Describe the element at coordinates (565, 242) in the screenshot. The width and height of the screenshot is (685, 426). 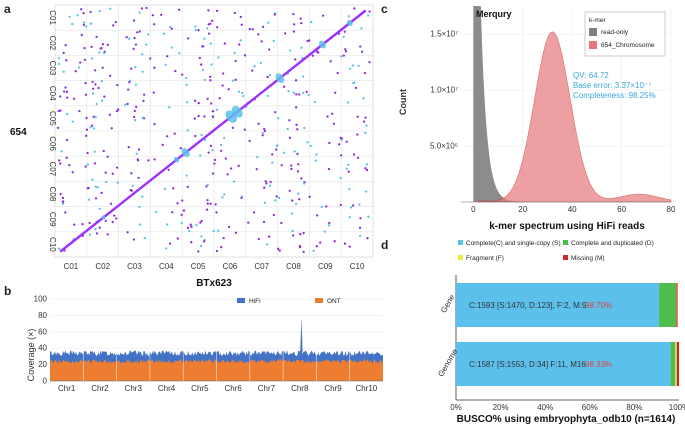
I see `busco-legend-swatch` at that location.